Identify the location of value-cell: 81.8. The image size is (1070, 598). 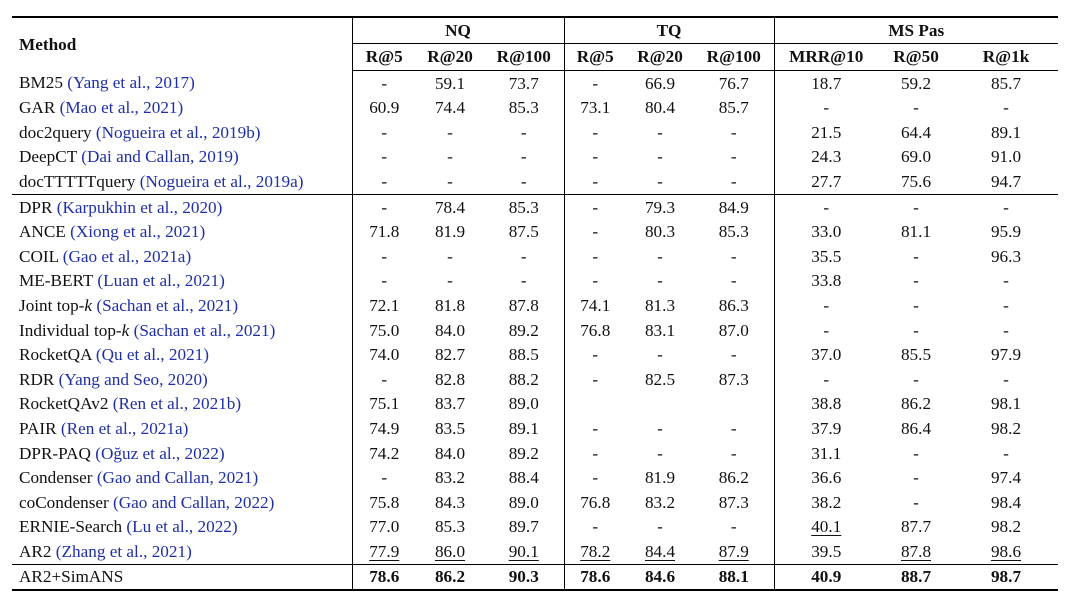
(450, 305).